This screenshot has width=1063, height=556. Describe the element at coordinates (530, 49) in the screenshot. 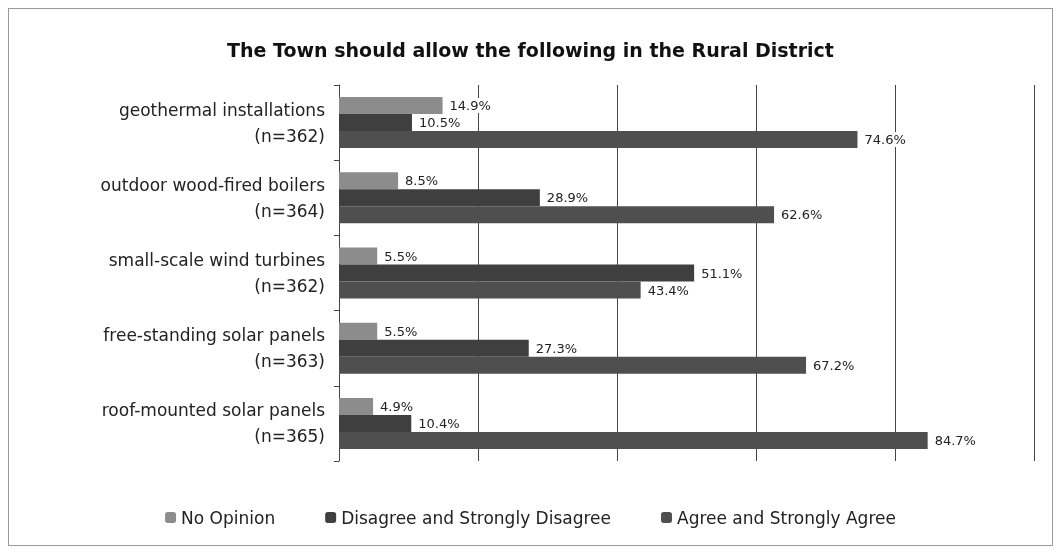

I see `chart-title: The Town should allow the following in the Rural District` at that location.